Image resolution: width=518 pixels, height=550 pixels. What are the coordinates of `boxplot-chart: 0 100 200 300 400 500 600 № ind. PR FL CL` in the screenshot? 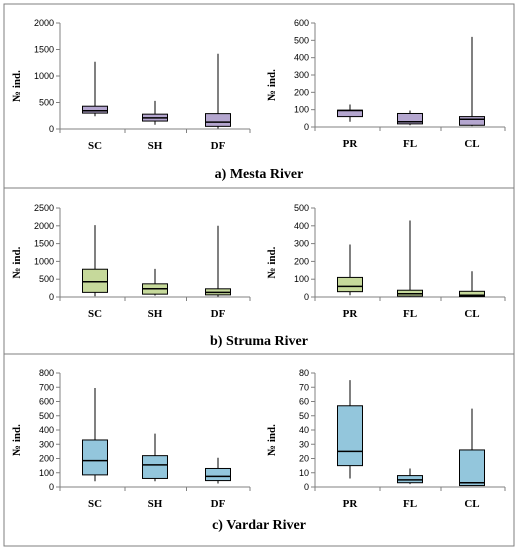 It's located at (386, 84).